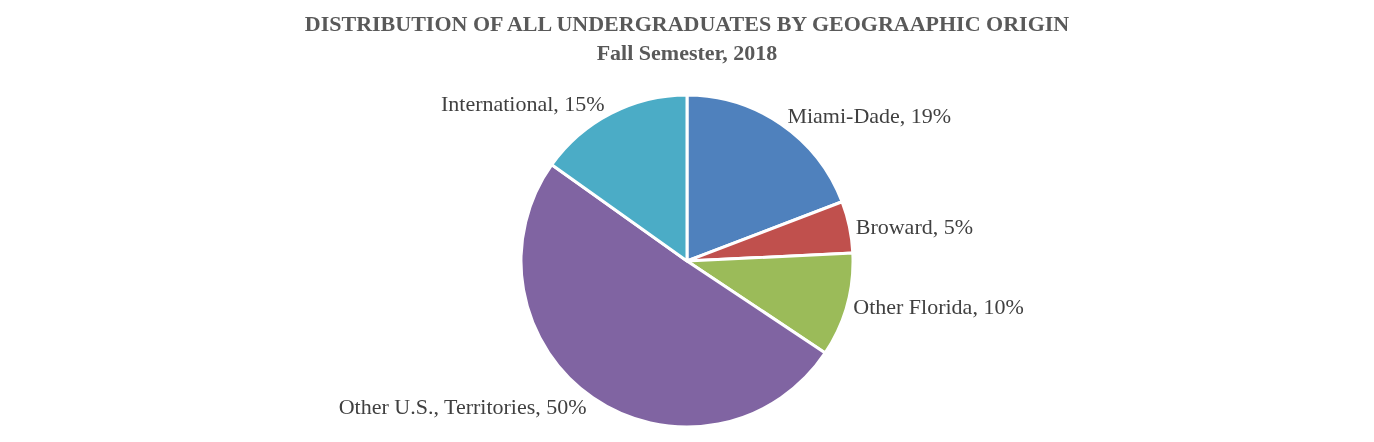  What do you see at coordinates (938, 306) in the screenshot?
I see `slice-label: Other Florida, 10%` at bounding box center [938, 306].